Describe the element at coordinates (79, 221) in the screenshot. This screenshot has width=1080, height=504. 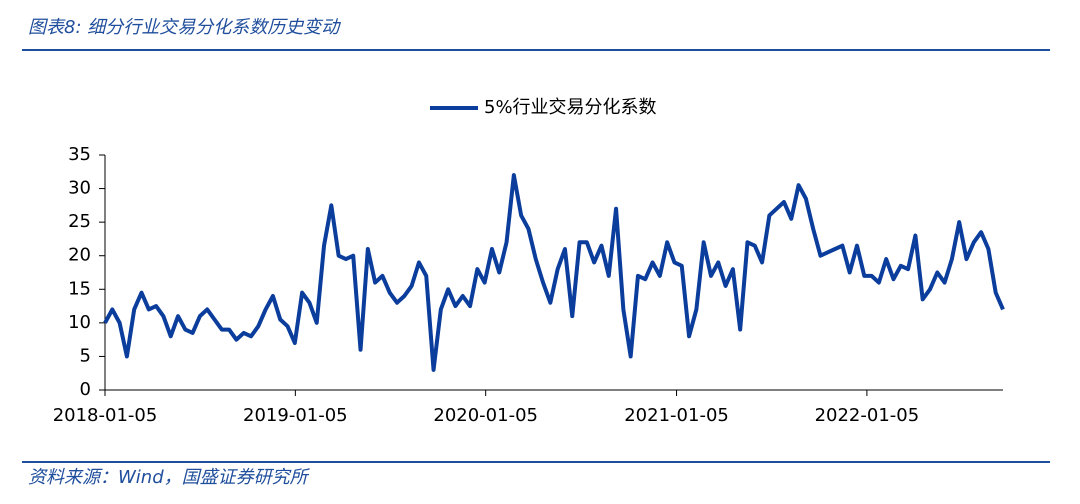
I see `y-tick-label: 25` at that location.